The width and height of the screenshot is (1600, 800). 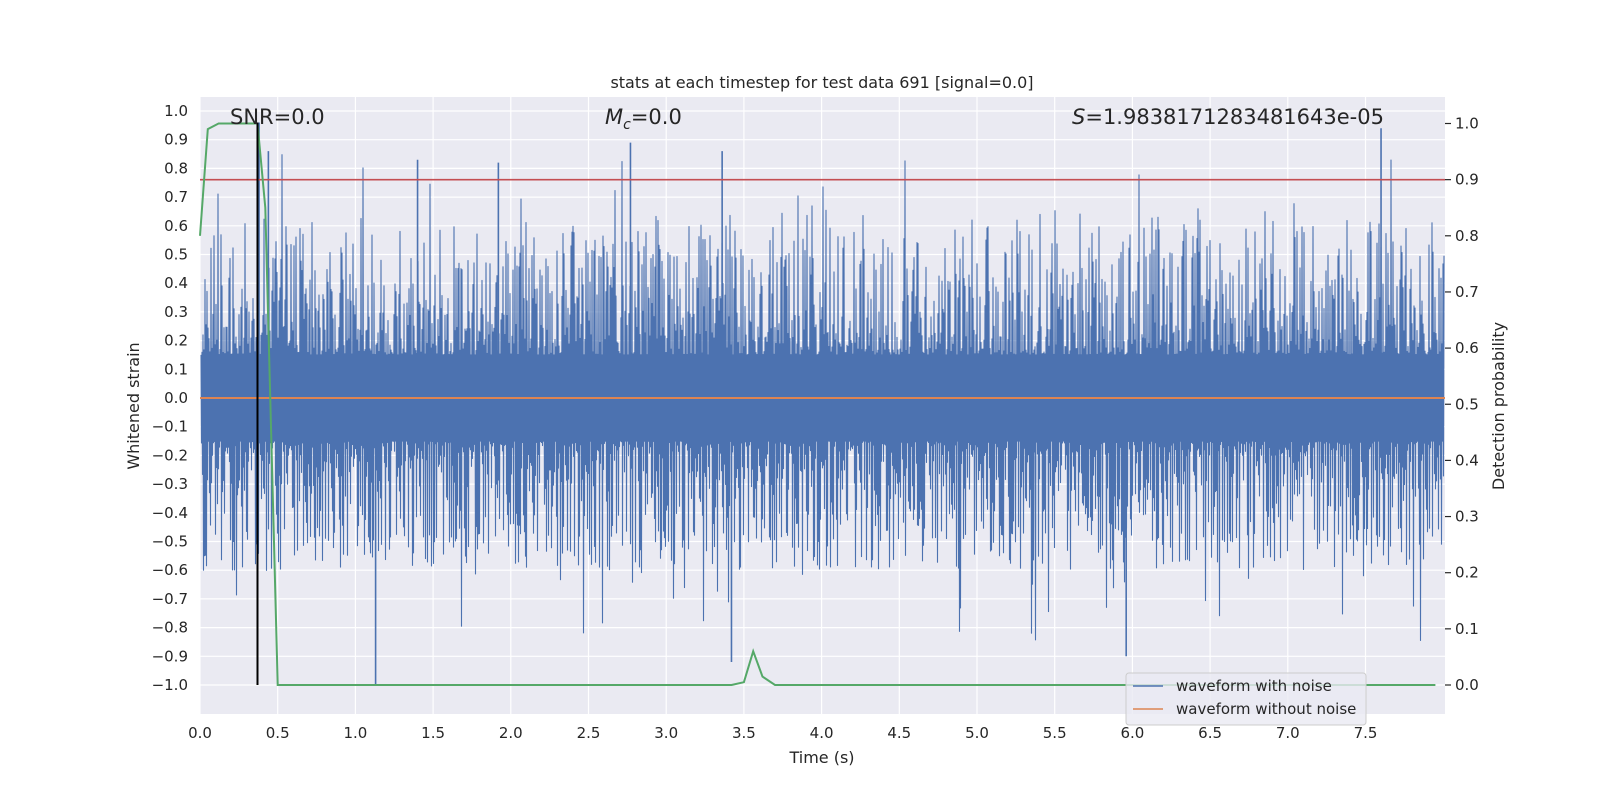 I want to click on y-tick-label: −1.0, so click(x=170, y=685).